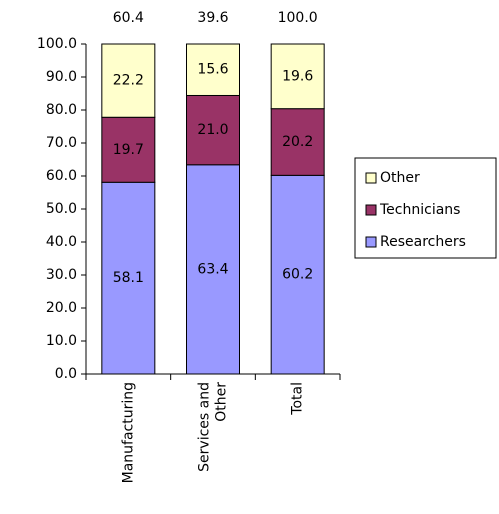 Image resolution: width=499 pixels, height=514 pixels. Describe the element at coordinates (128, 432) in the screenshot. I see `x-tick-label: Manufacturing` at that location.